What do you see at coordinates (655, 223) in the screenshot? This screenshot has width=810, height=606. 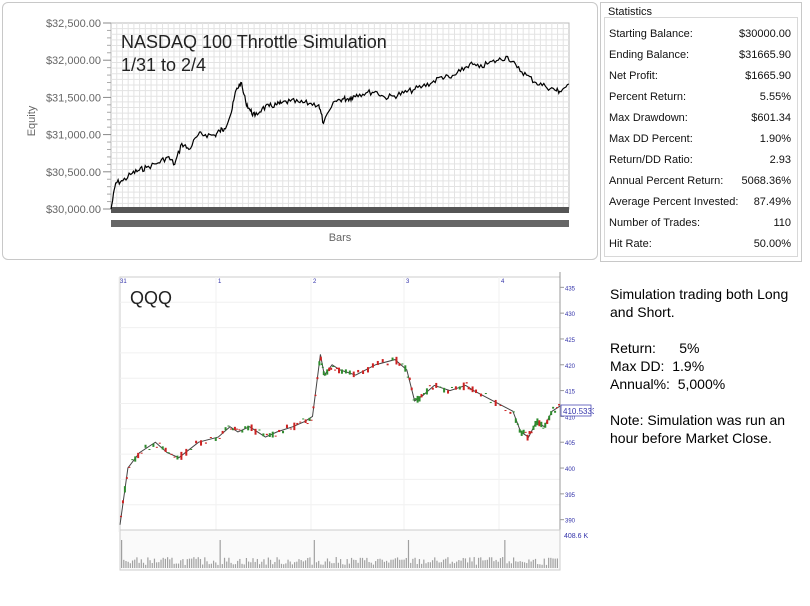 I see `stat-label: Number of Trades:` at bounding box center [655, 223].